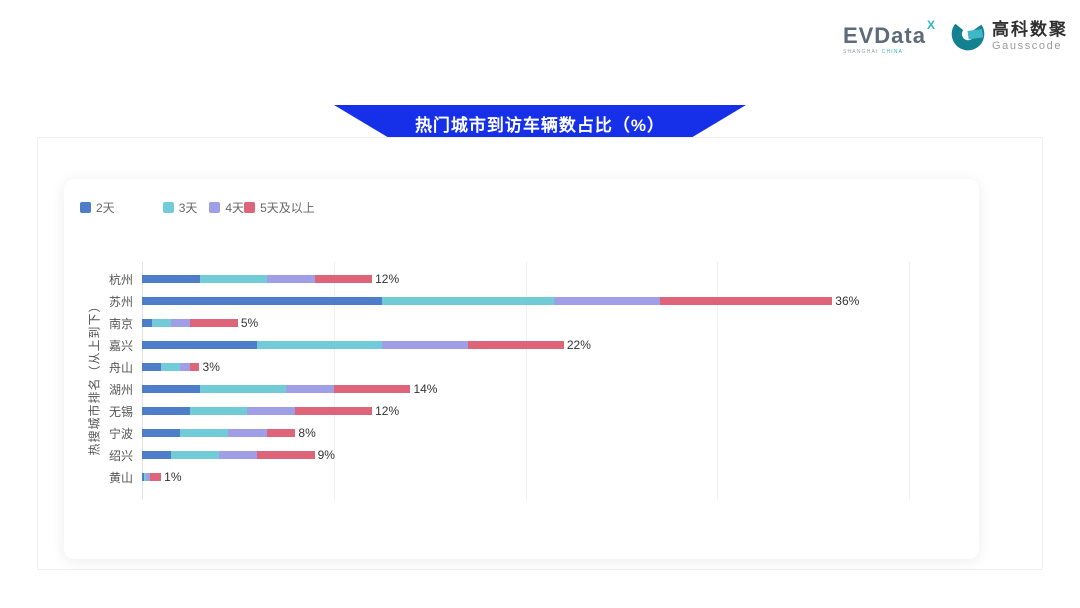 The image size is (1080, 608). I want to click on plot-area: 9%, so click(525, 455).